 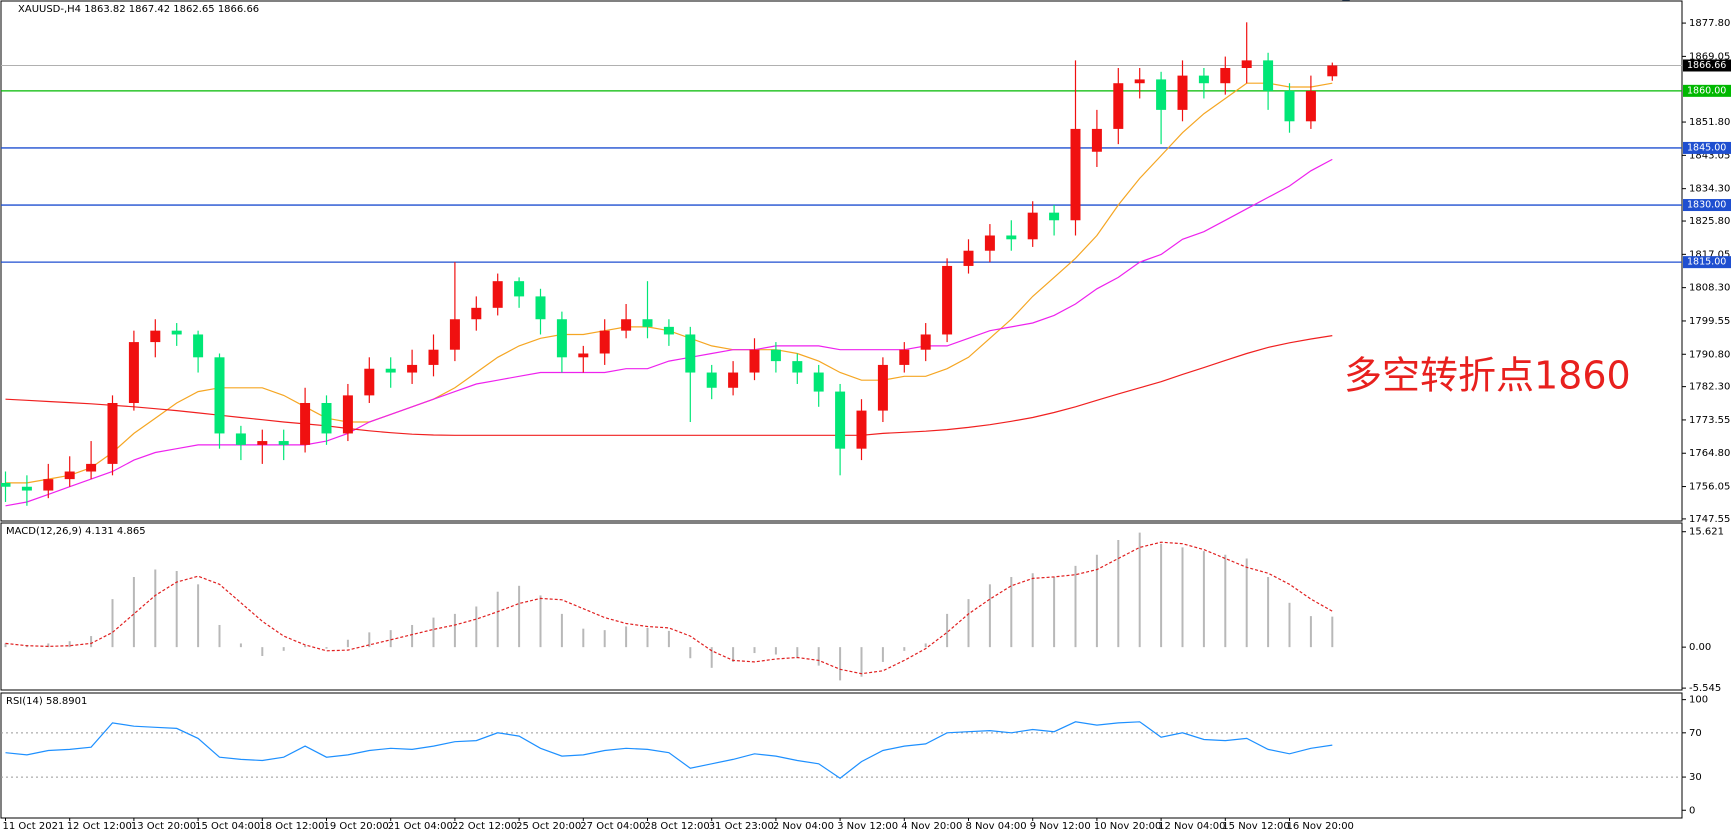 What do you see at coordinates (612, 826) in the screenshot?
I see `x-tick-label: 27 Oct 04:00` at bounding box center [612, 826].